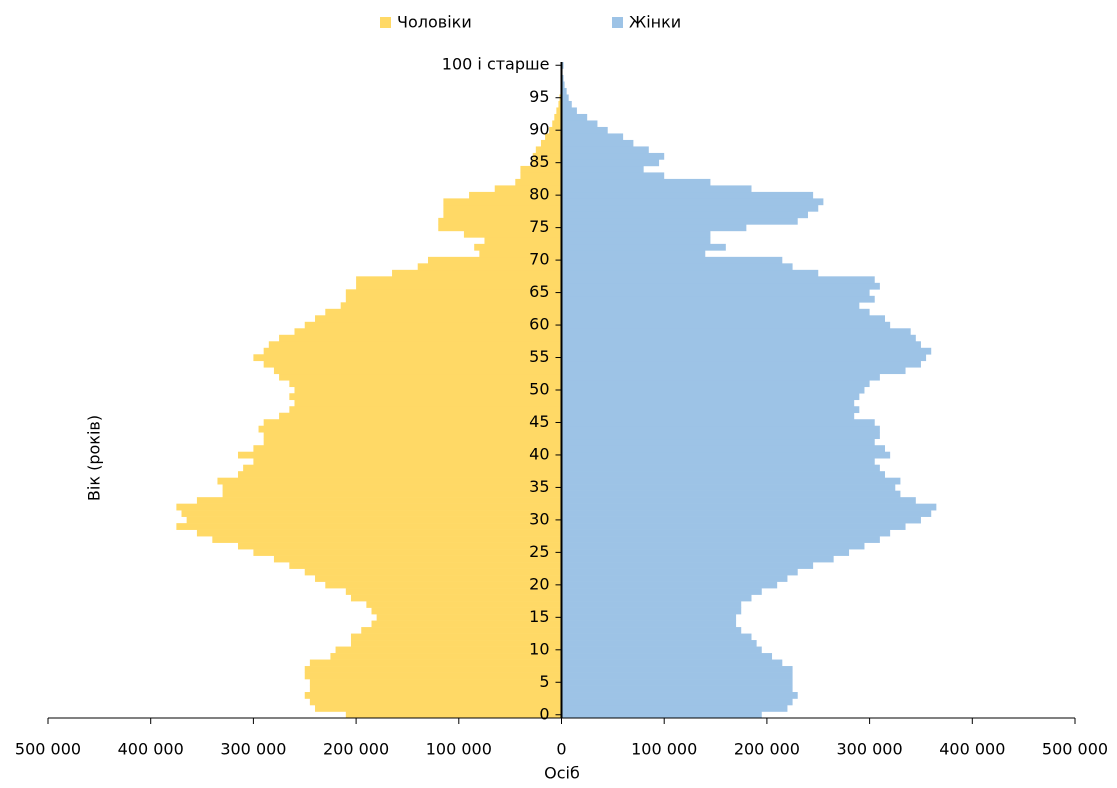 The width and height of the screenshot is (1117, 788). What do you see at coordinates (539, 129) in the screenshot?
I see `y-tick-label: 90` at bounding box center [539, 129].